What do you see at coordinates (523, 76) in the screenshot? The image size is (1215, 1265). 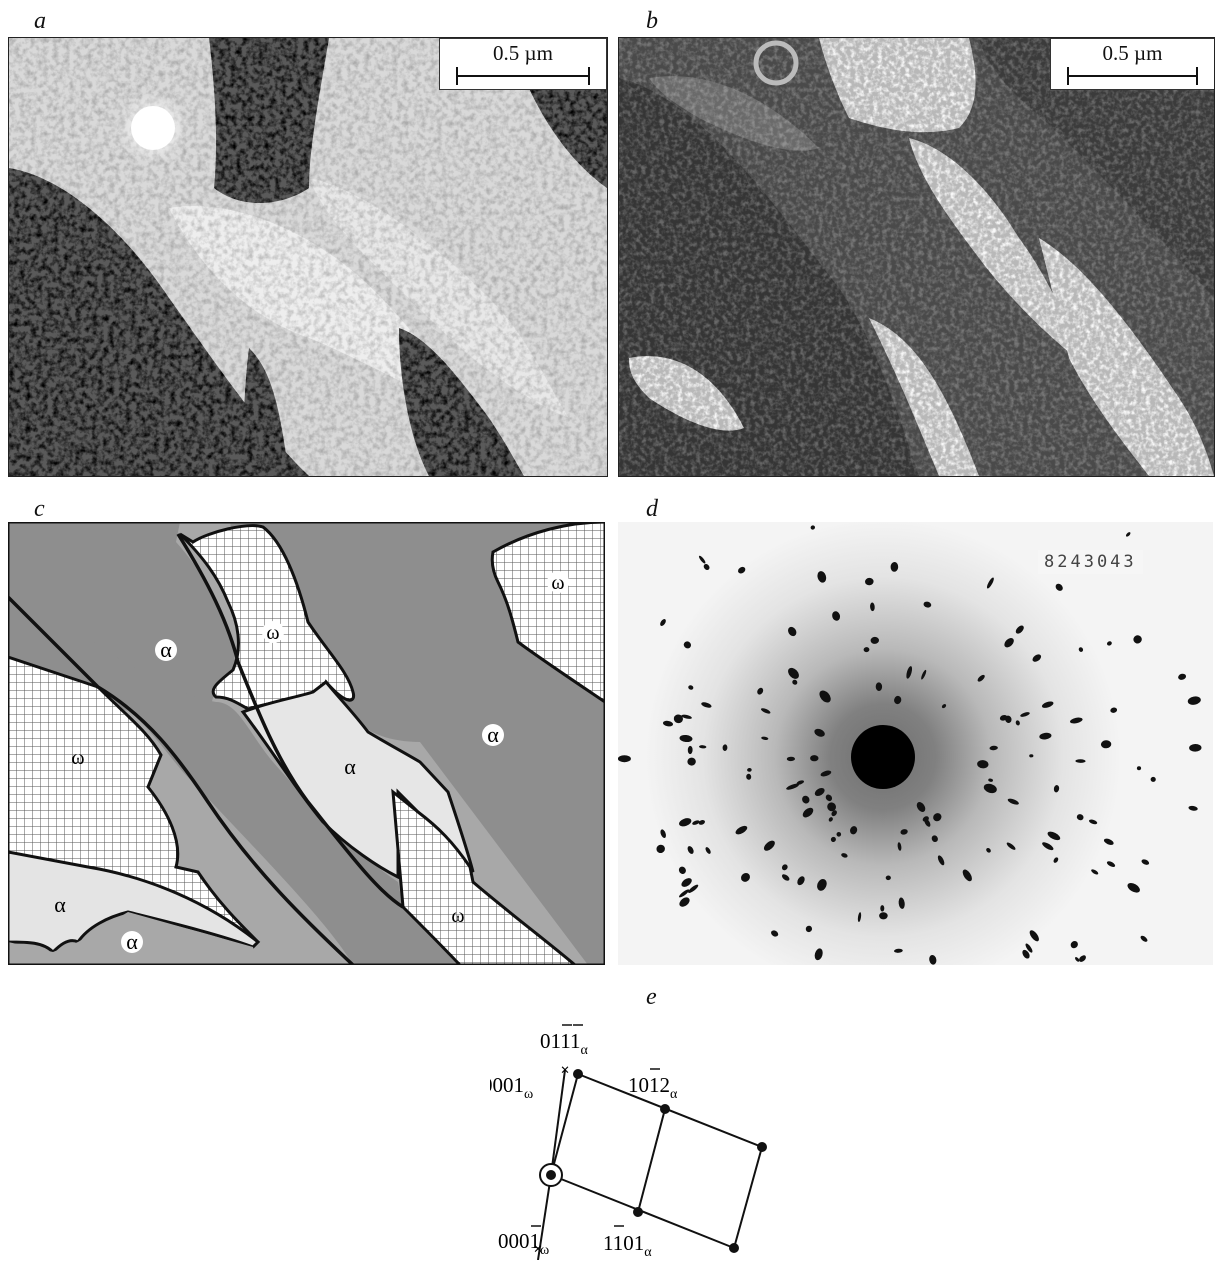 I see `scale-bar-line-a` at bounding box center [523, 76].